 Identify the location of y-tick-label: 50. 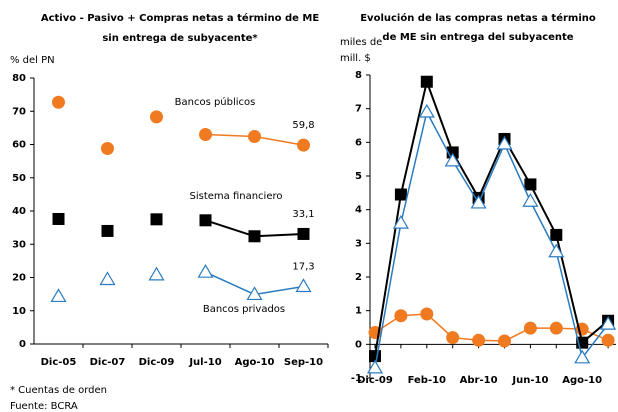
(19, 178).